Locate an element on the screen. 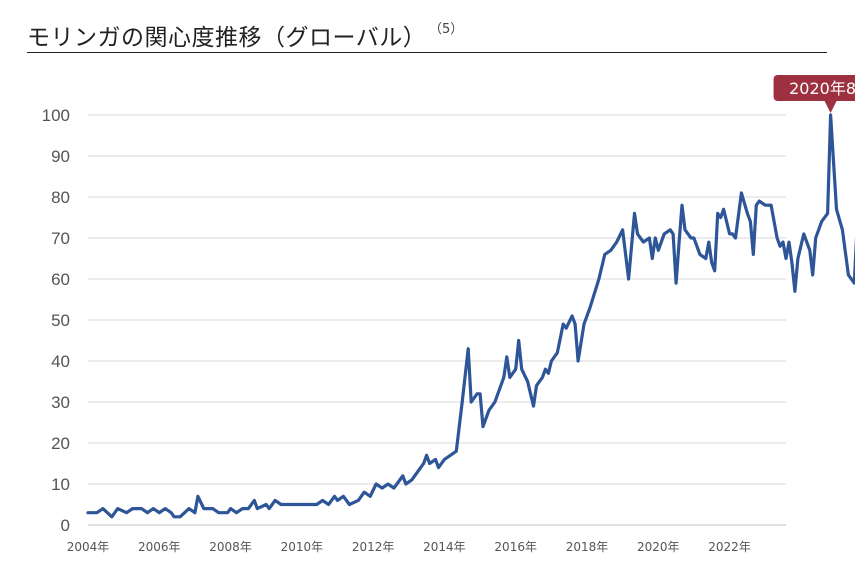 Image resolution: width=855 pixels, height=585 pixels. y-tick-label: 60 is located at coordinates (60, 279).